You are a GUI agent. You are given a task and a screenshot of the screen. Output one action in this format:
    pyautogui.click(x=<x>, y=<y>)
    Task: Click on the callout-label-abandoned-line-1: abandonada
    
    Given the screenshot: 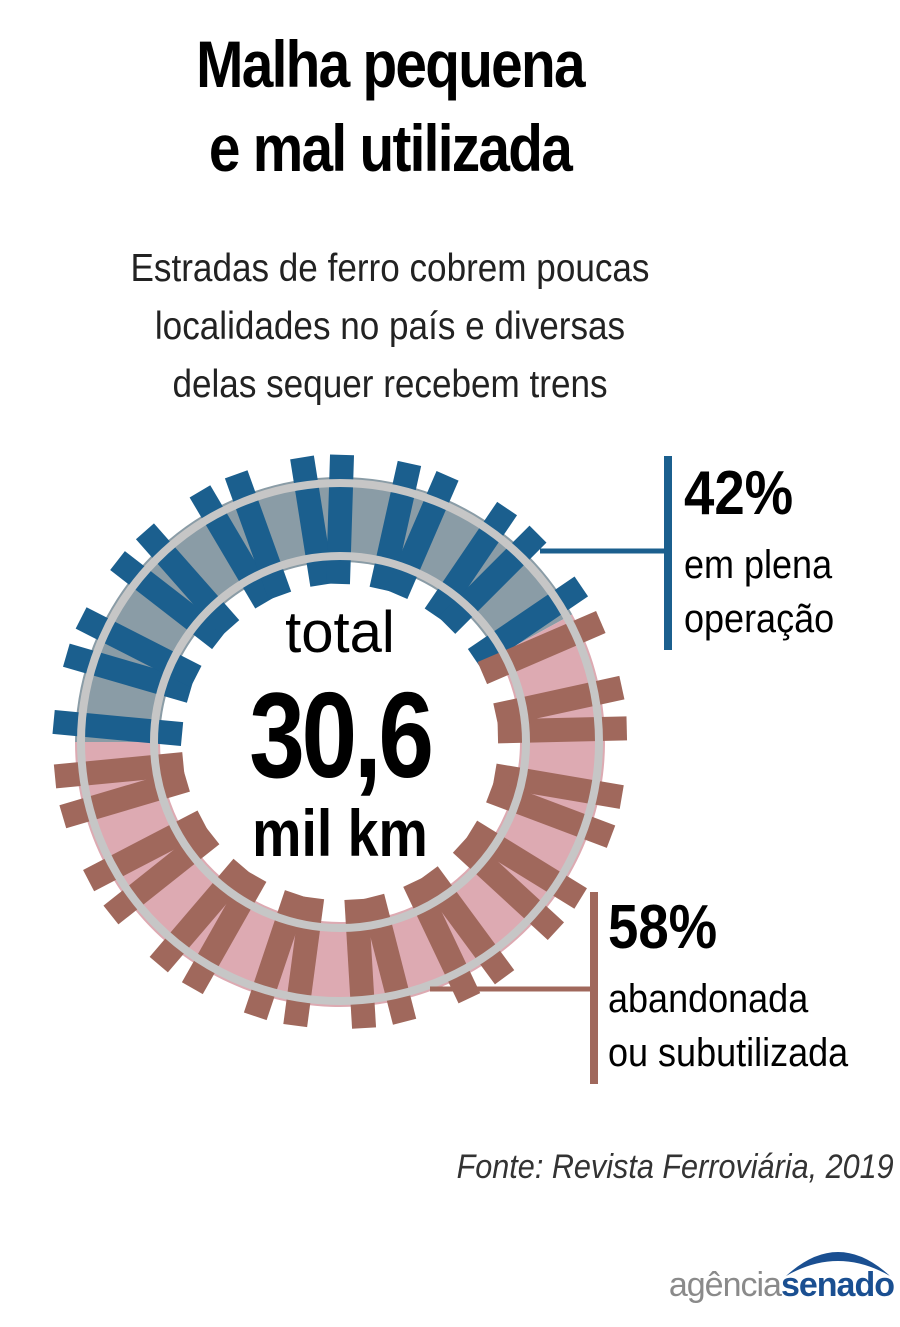 What is the action you would take?
    pyautogui.click(x=708, y=999)
    